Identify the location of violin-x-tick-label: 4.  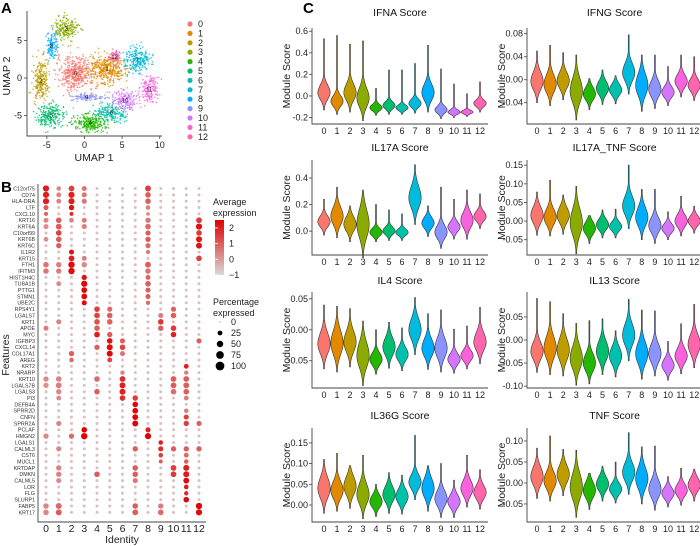
(375, 529).